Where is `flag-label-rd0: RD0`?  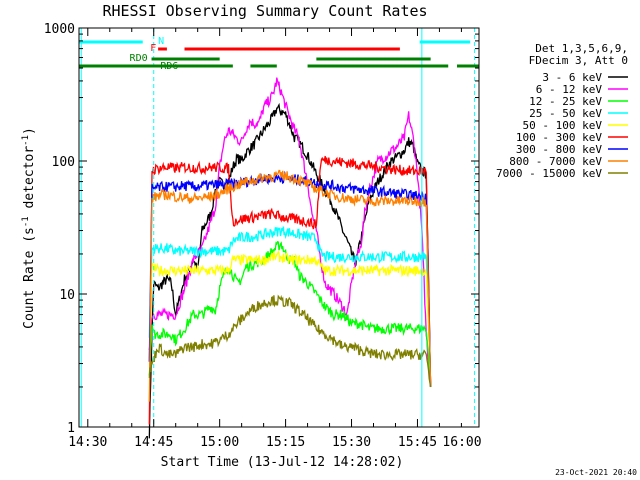
flag-label-rd0: RD0 is located at coordinates (139, 58).